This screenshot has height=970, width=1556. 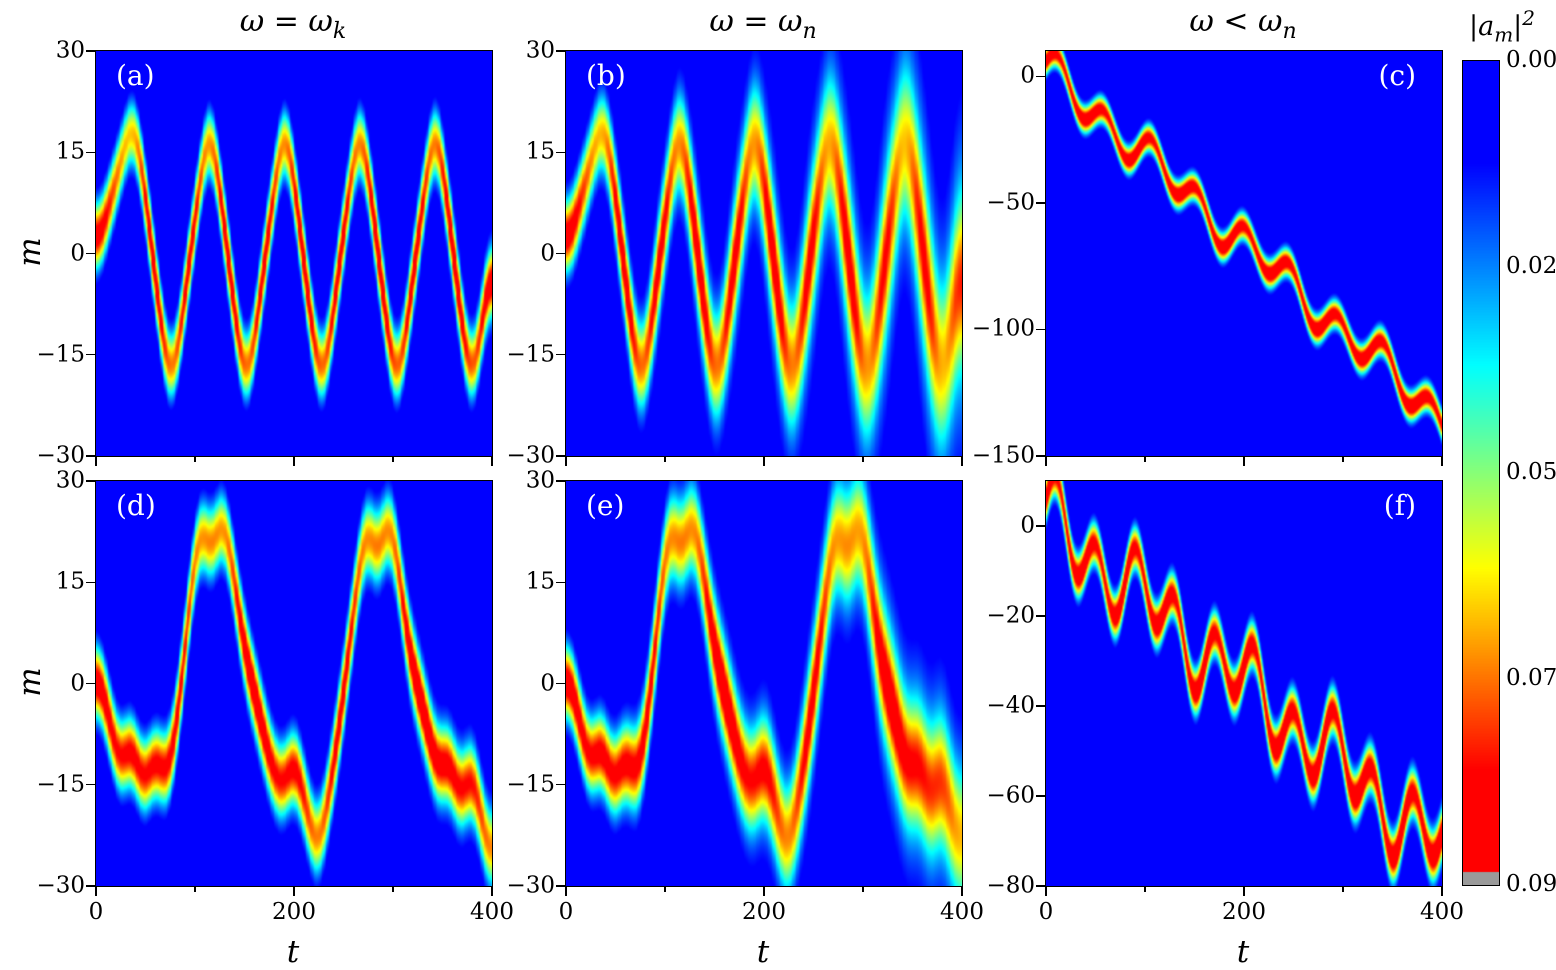 What do you see at coordinates (1531, 472) in the screenshot?
I see `colorbar-tick-label: 0.05` at bounding box center [1531, 472].